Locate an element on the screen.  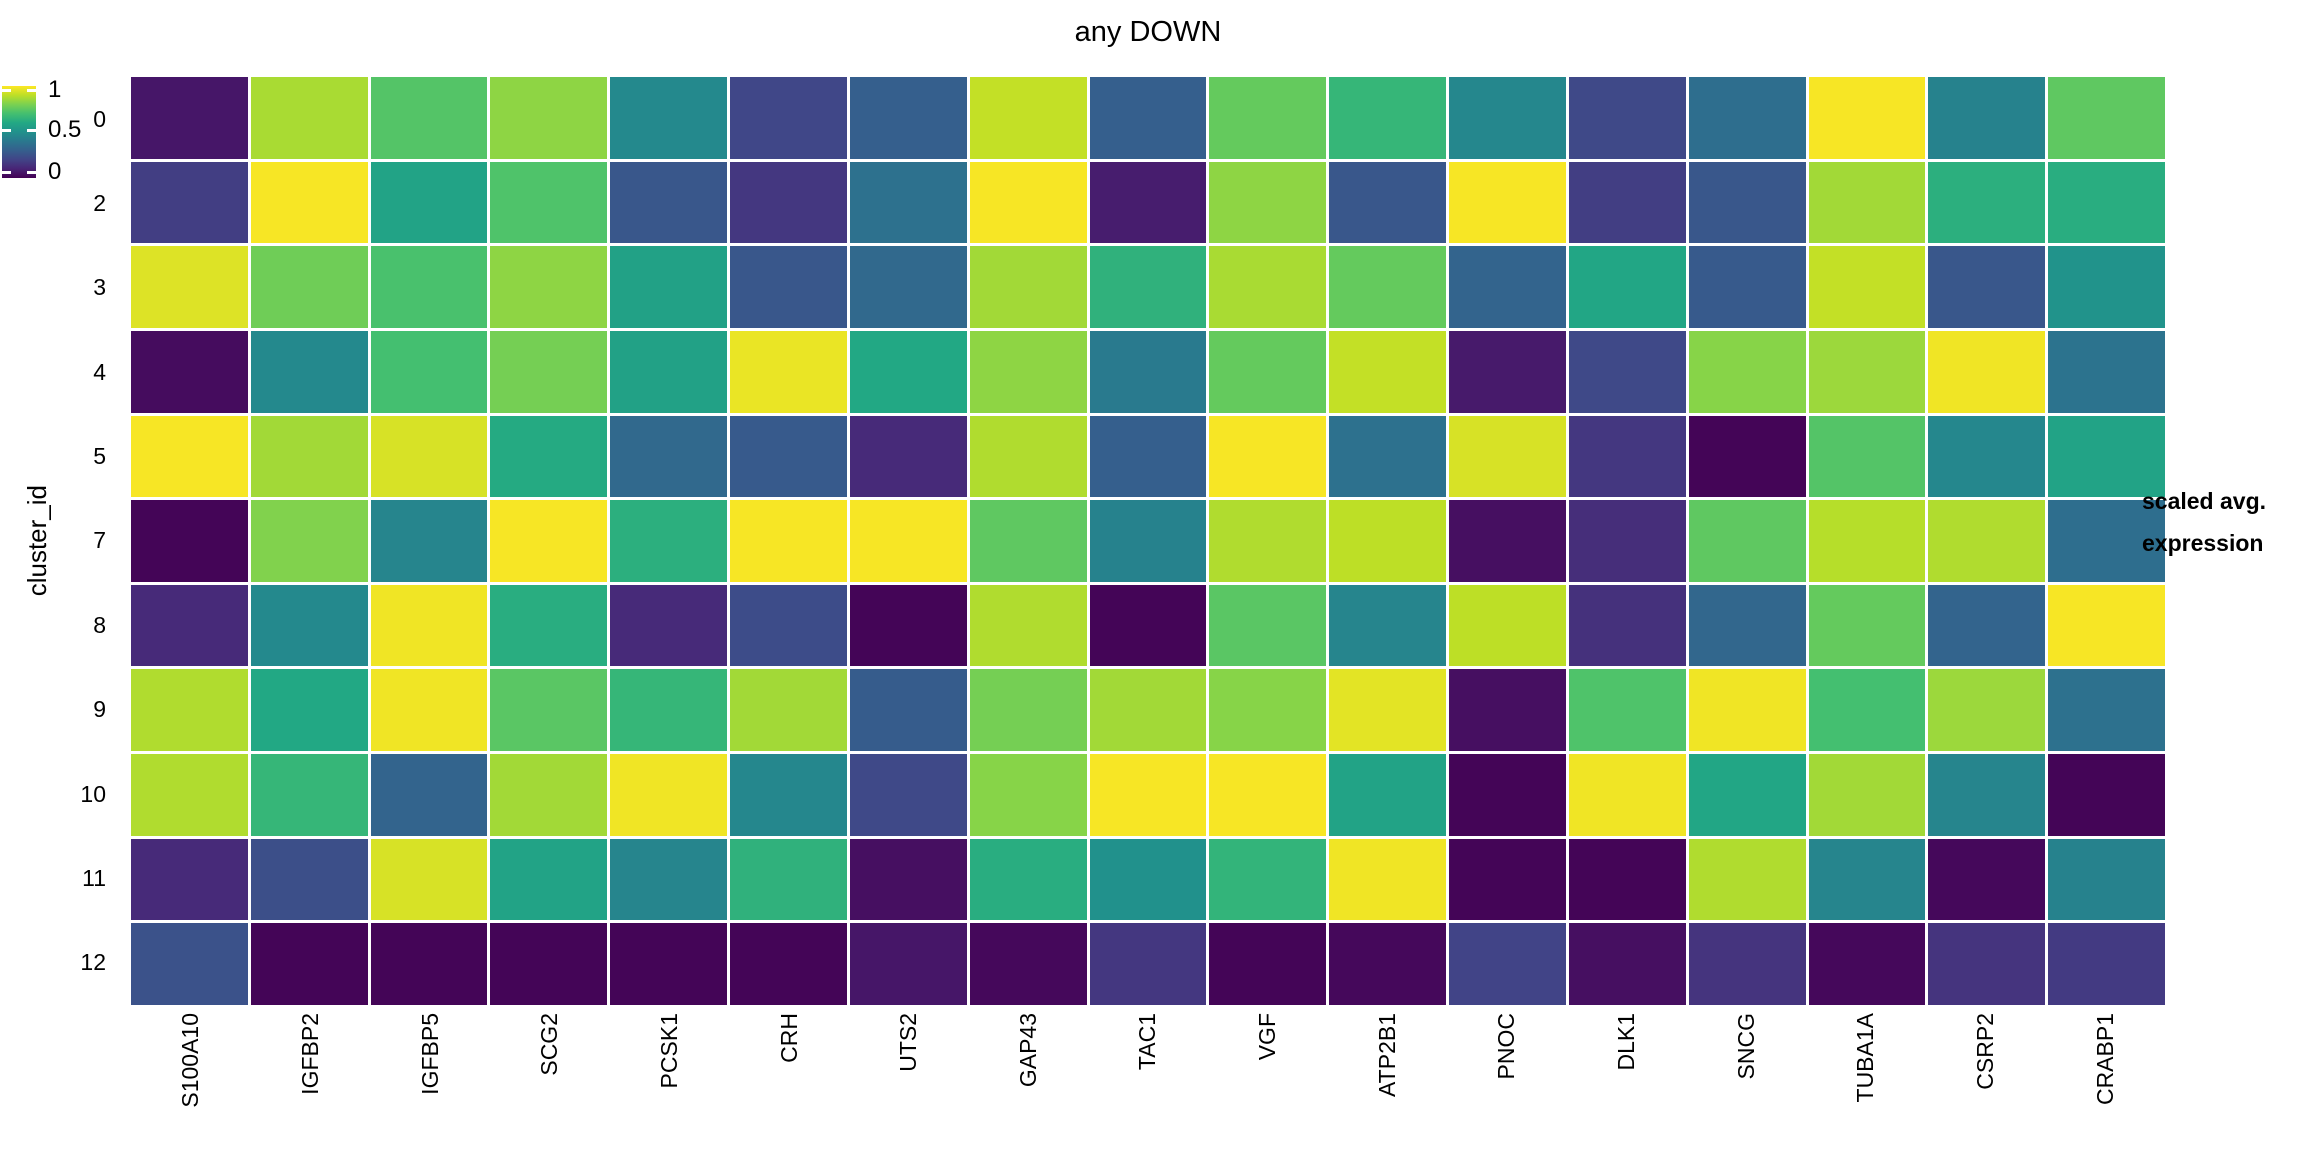
y-tick-label: 0 is located at coordinates (99, 118).